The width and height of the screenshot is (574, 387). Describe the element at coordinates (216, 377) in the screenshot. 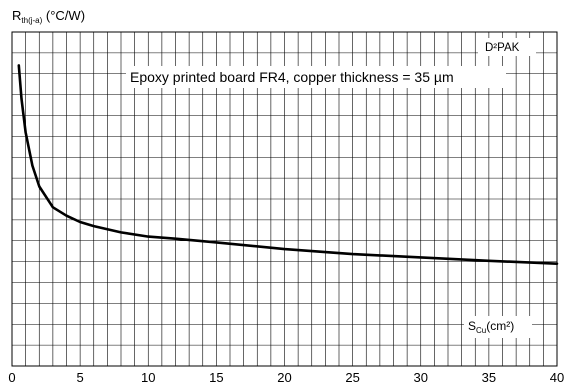

I see `x-tick-label: 15` at that location.